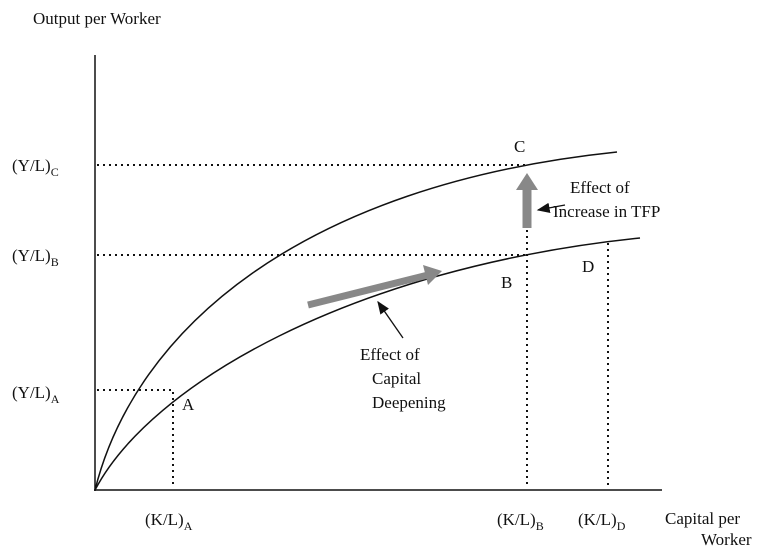 This screenshot has width=760, height=550. Describe the element at coordinates (588, 266) in the screenshot. I see `point-label: D` at that location.